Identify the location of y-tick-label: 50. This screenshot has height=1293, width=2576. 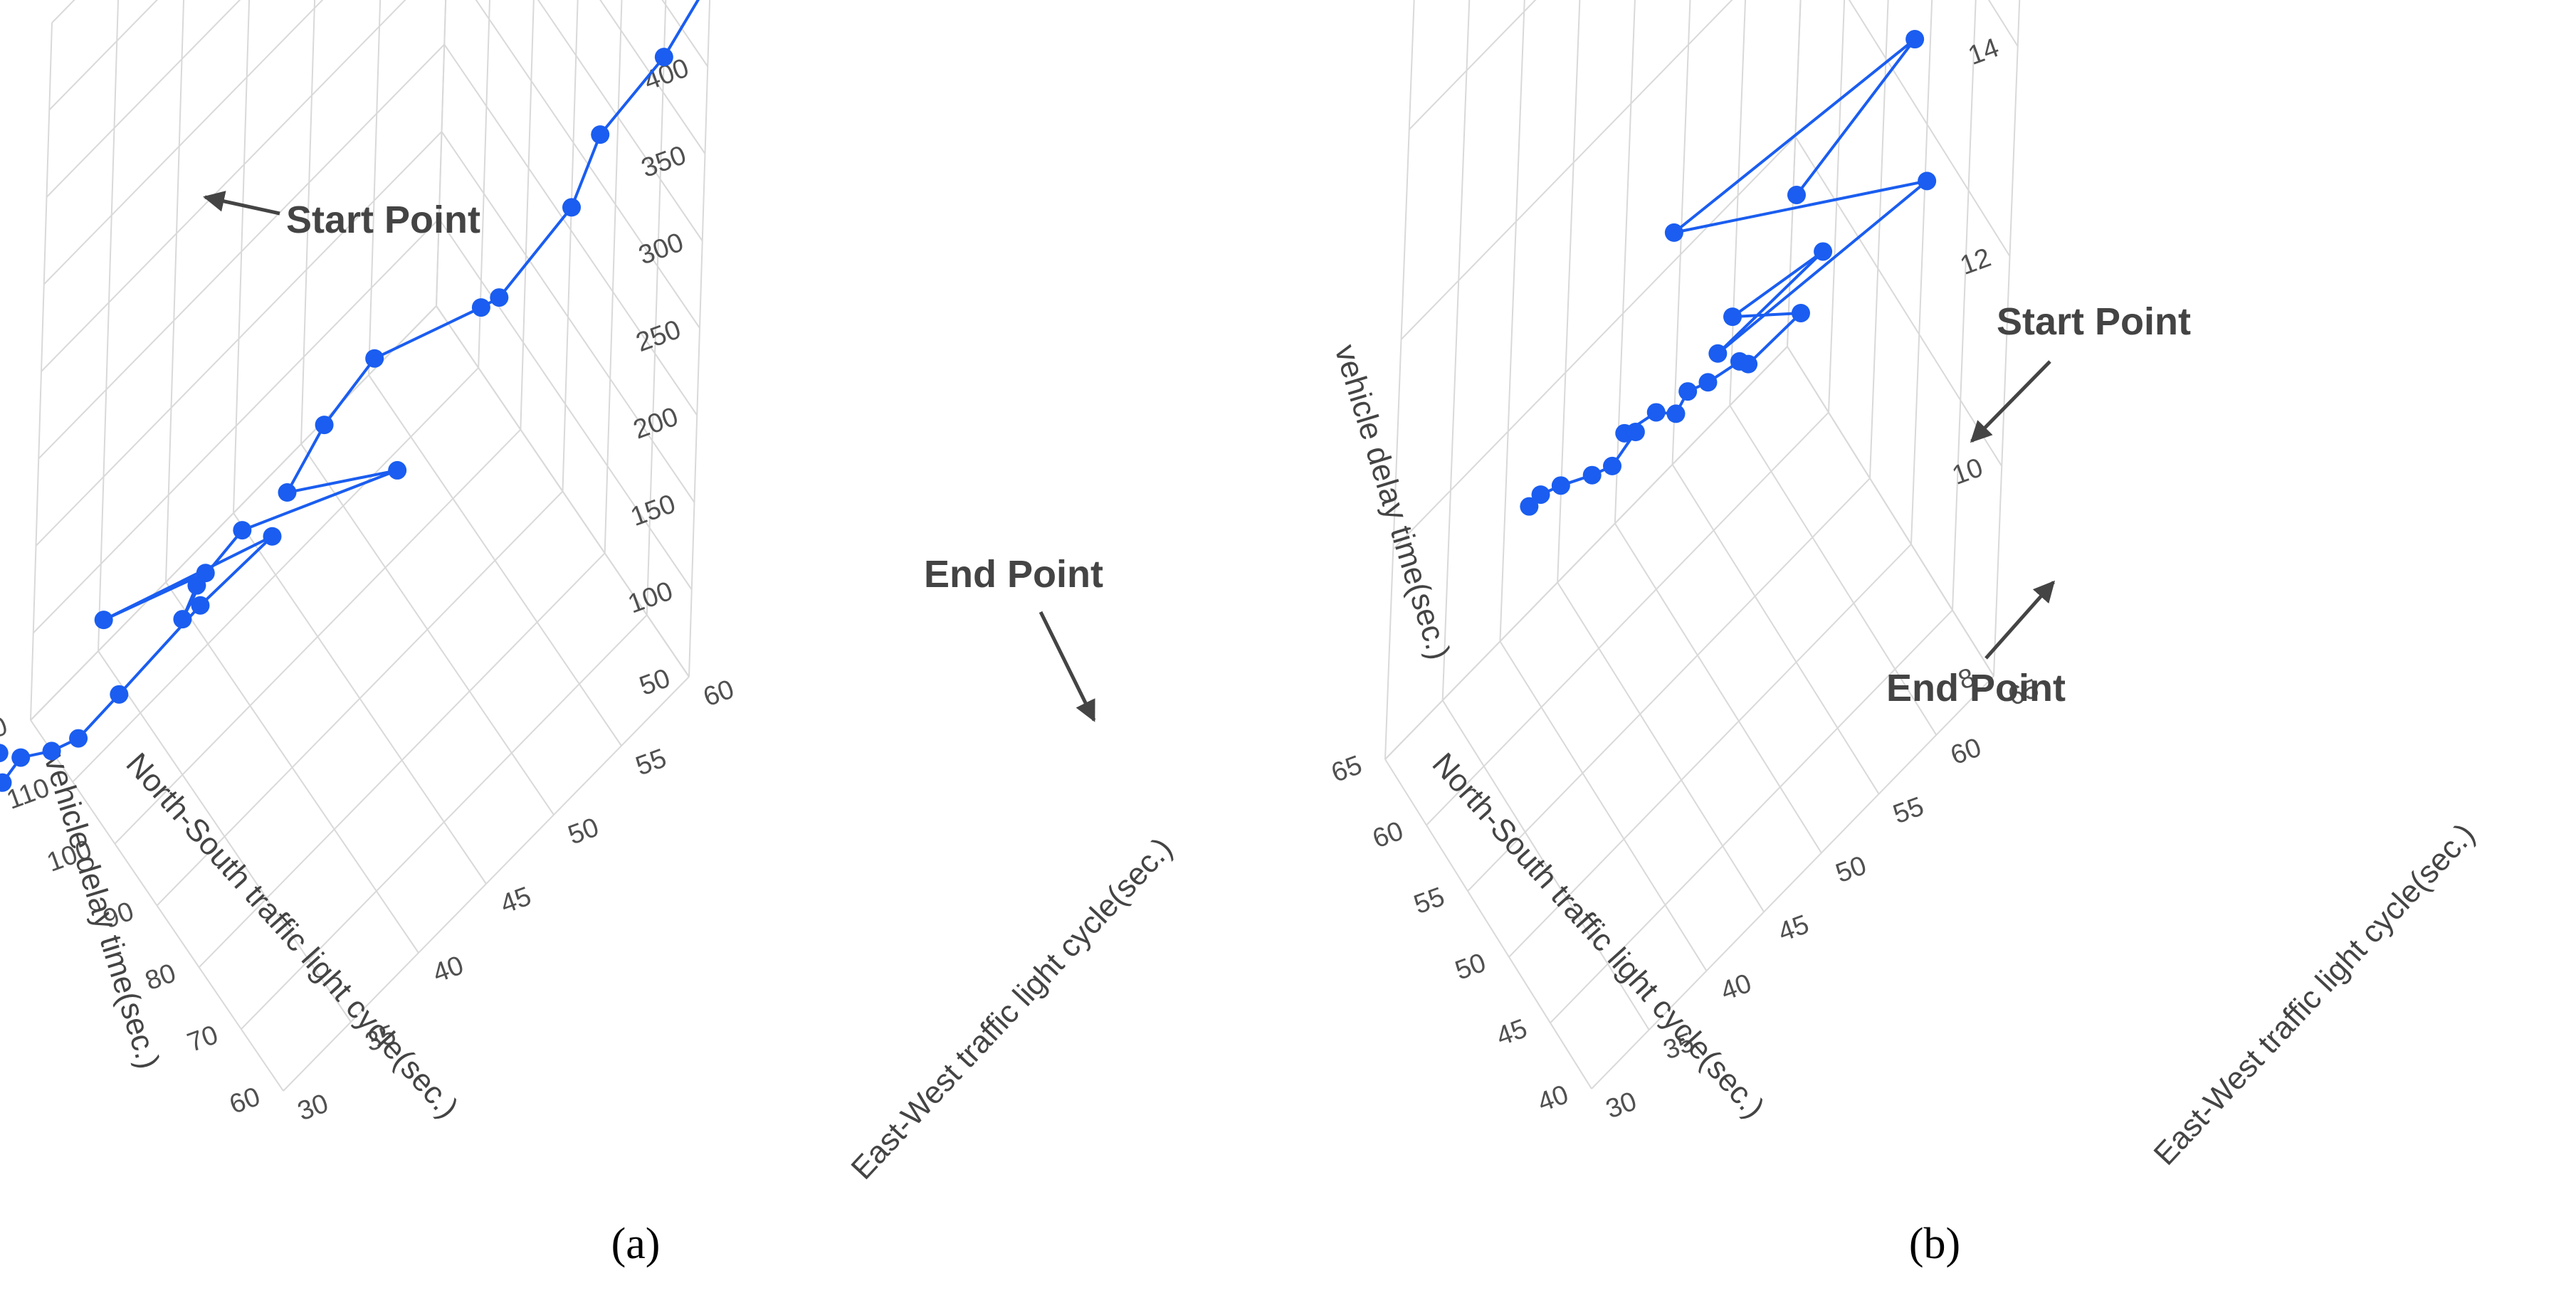
(1851, 869).